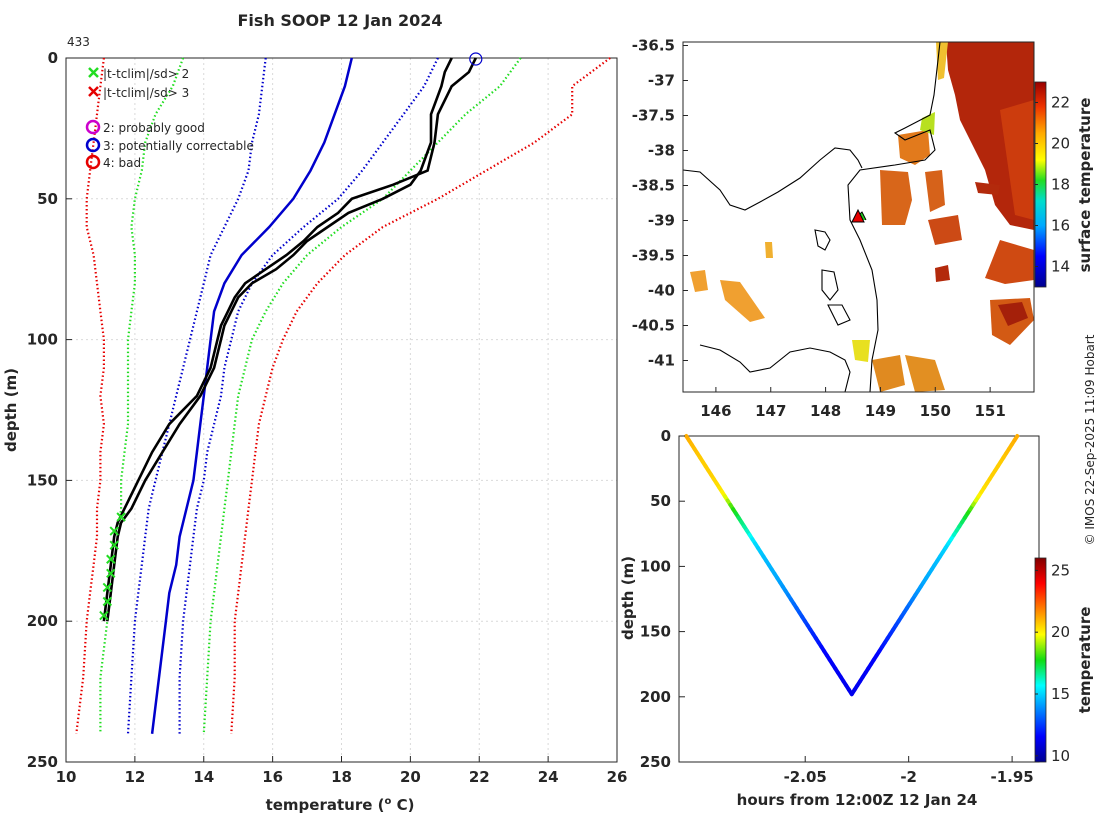  What do you see at coordinates (341, 777) in the screenshot?
I see `x-tick-label: 18` at bounding box center [341, 777].